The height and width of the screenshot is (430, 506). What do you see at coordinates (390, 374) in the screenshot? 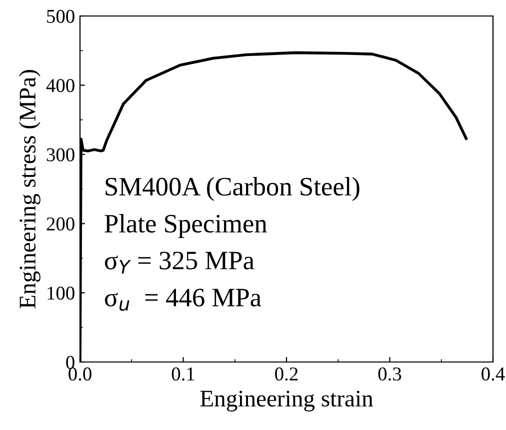
I see `x-tick-label: 0.3` at bounding box center [390, 374].